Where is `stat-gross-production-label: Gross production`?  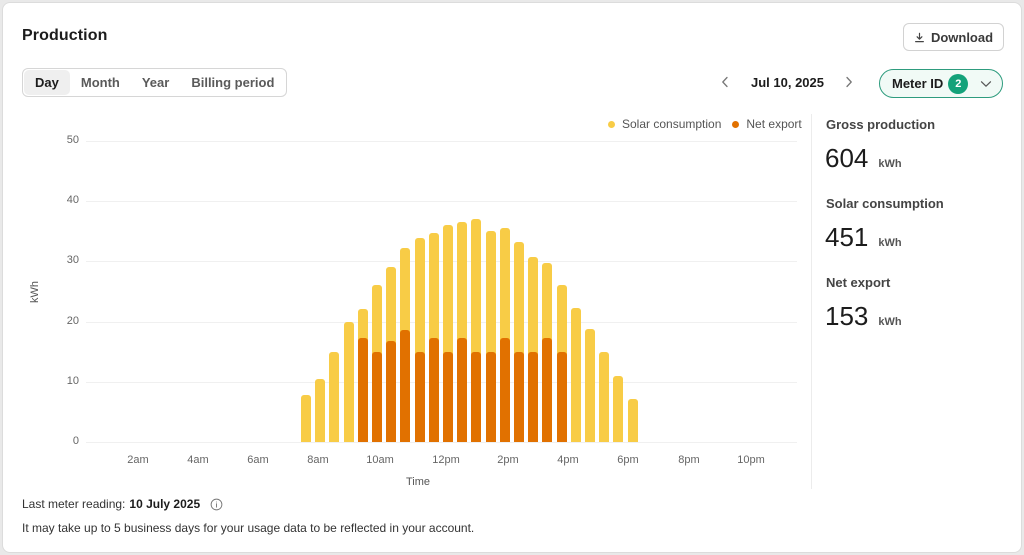
stat-gross-production-label: Gross production is located at coordinates (881, 124).